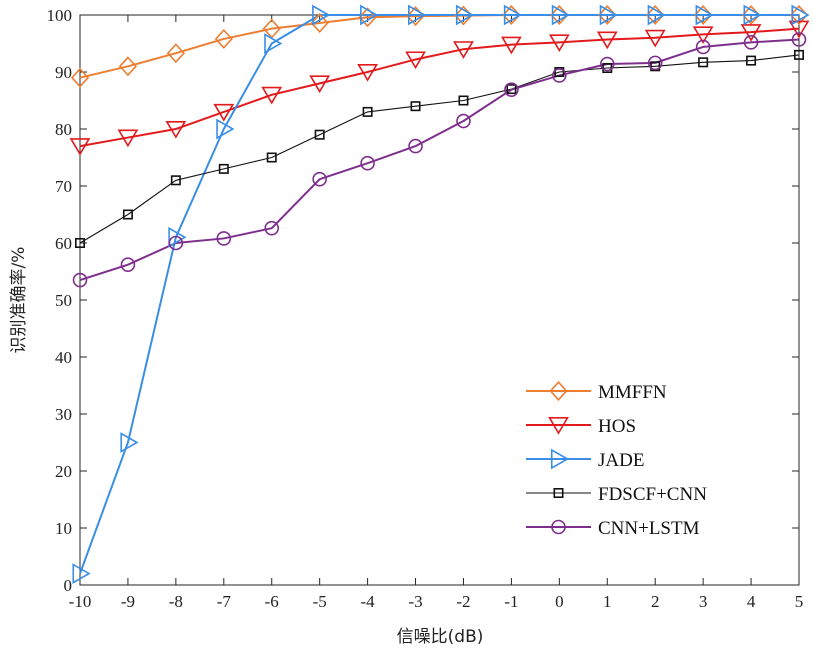 The width and height of the screenshot is (814, 653). I want to click on x-tick-label: -8, so click(176, 601).